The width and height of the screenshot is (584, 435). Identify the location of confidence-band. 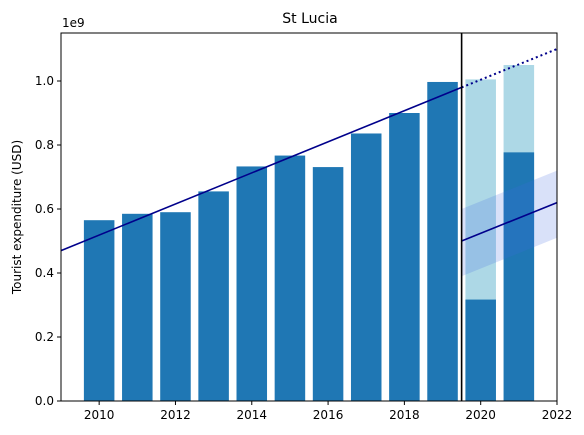
(509, 223).